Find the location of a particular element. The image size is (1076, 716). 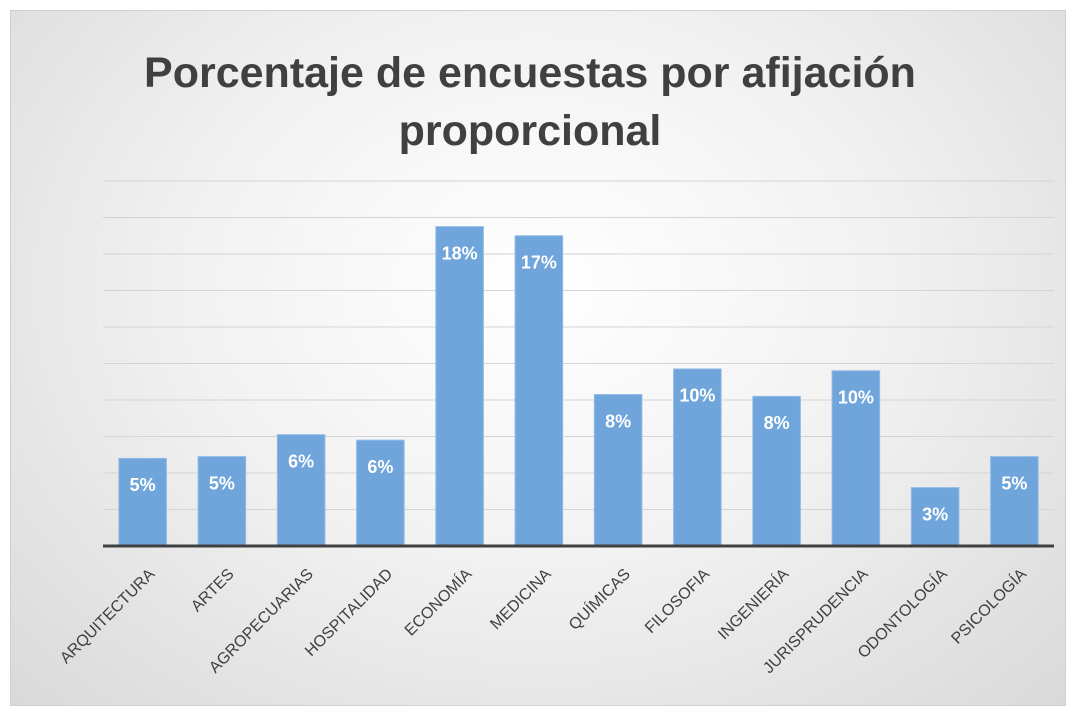

x-tick-label: MEDICINA is located at coordinates (521, 600).